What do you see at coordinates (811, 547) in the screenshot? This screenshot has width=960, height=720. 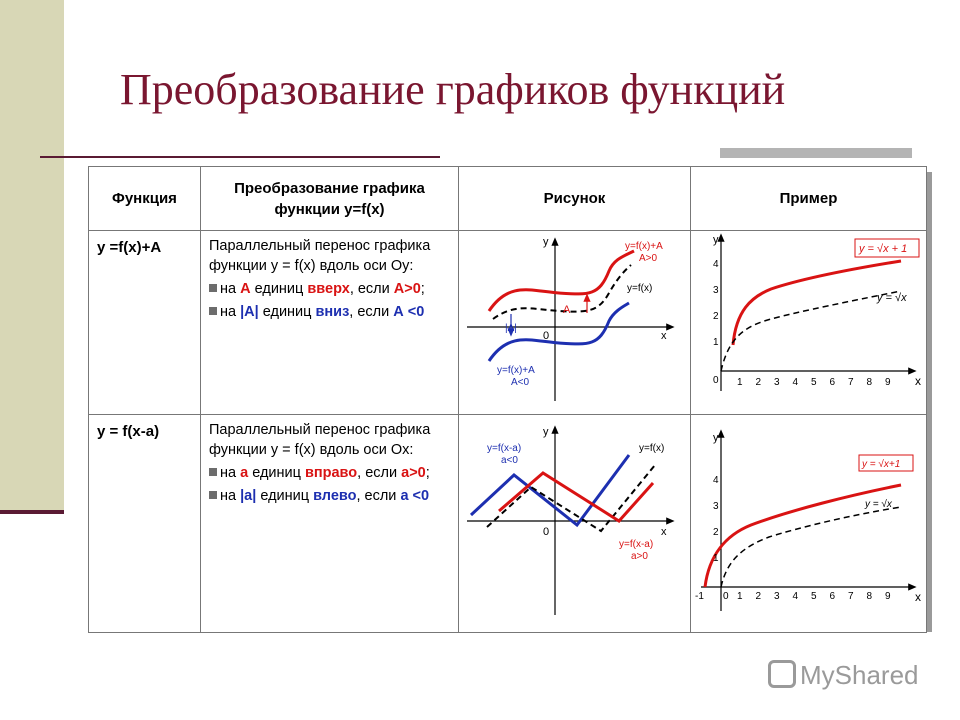 I see `example-base-curve` at bounding box center [811, 547].